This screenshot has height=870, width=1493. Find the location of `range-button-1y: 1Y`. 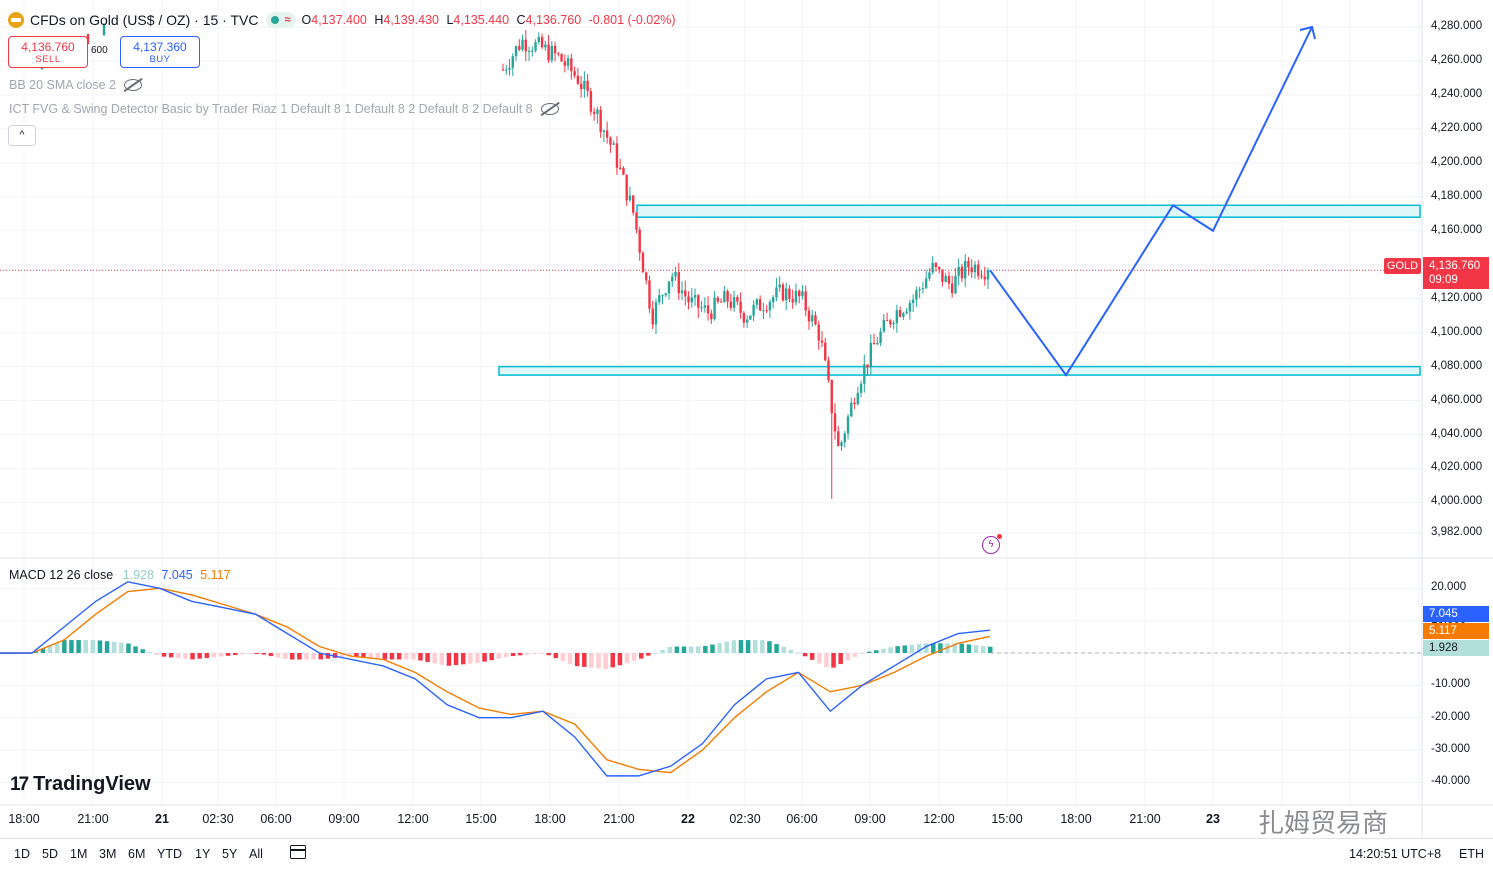

range-button-1y: 1Y is located at coordinates (203, 854).